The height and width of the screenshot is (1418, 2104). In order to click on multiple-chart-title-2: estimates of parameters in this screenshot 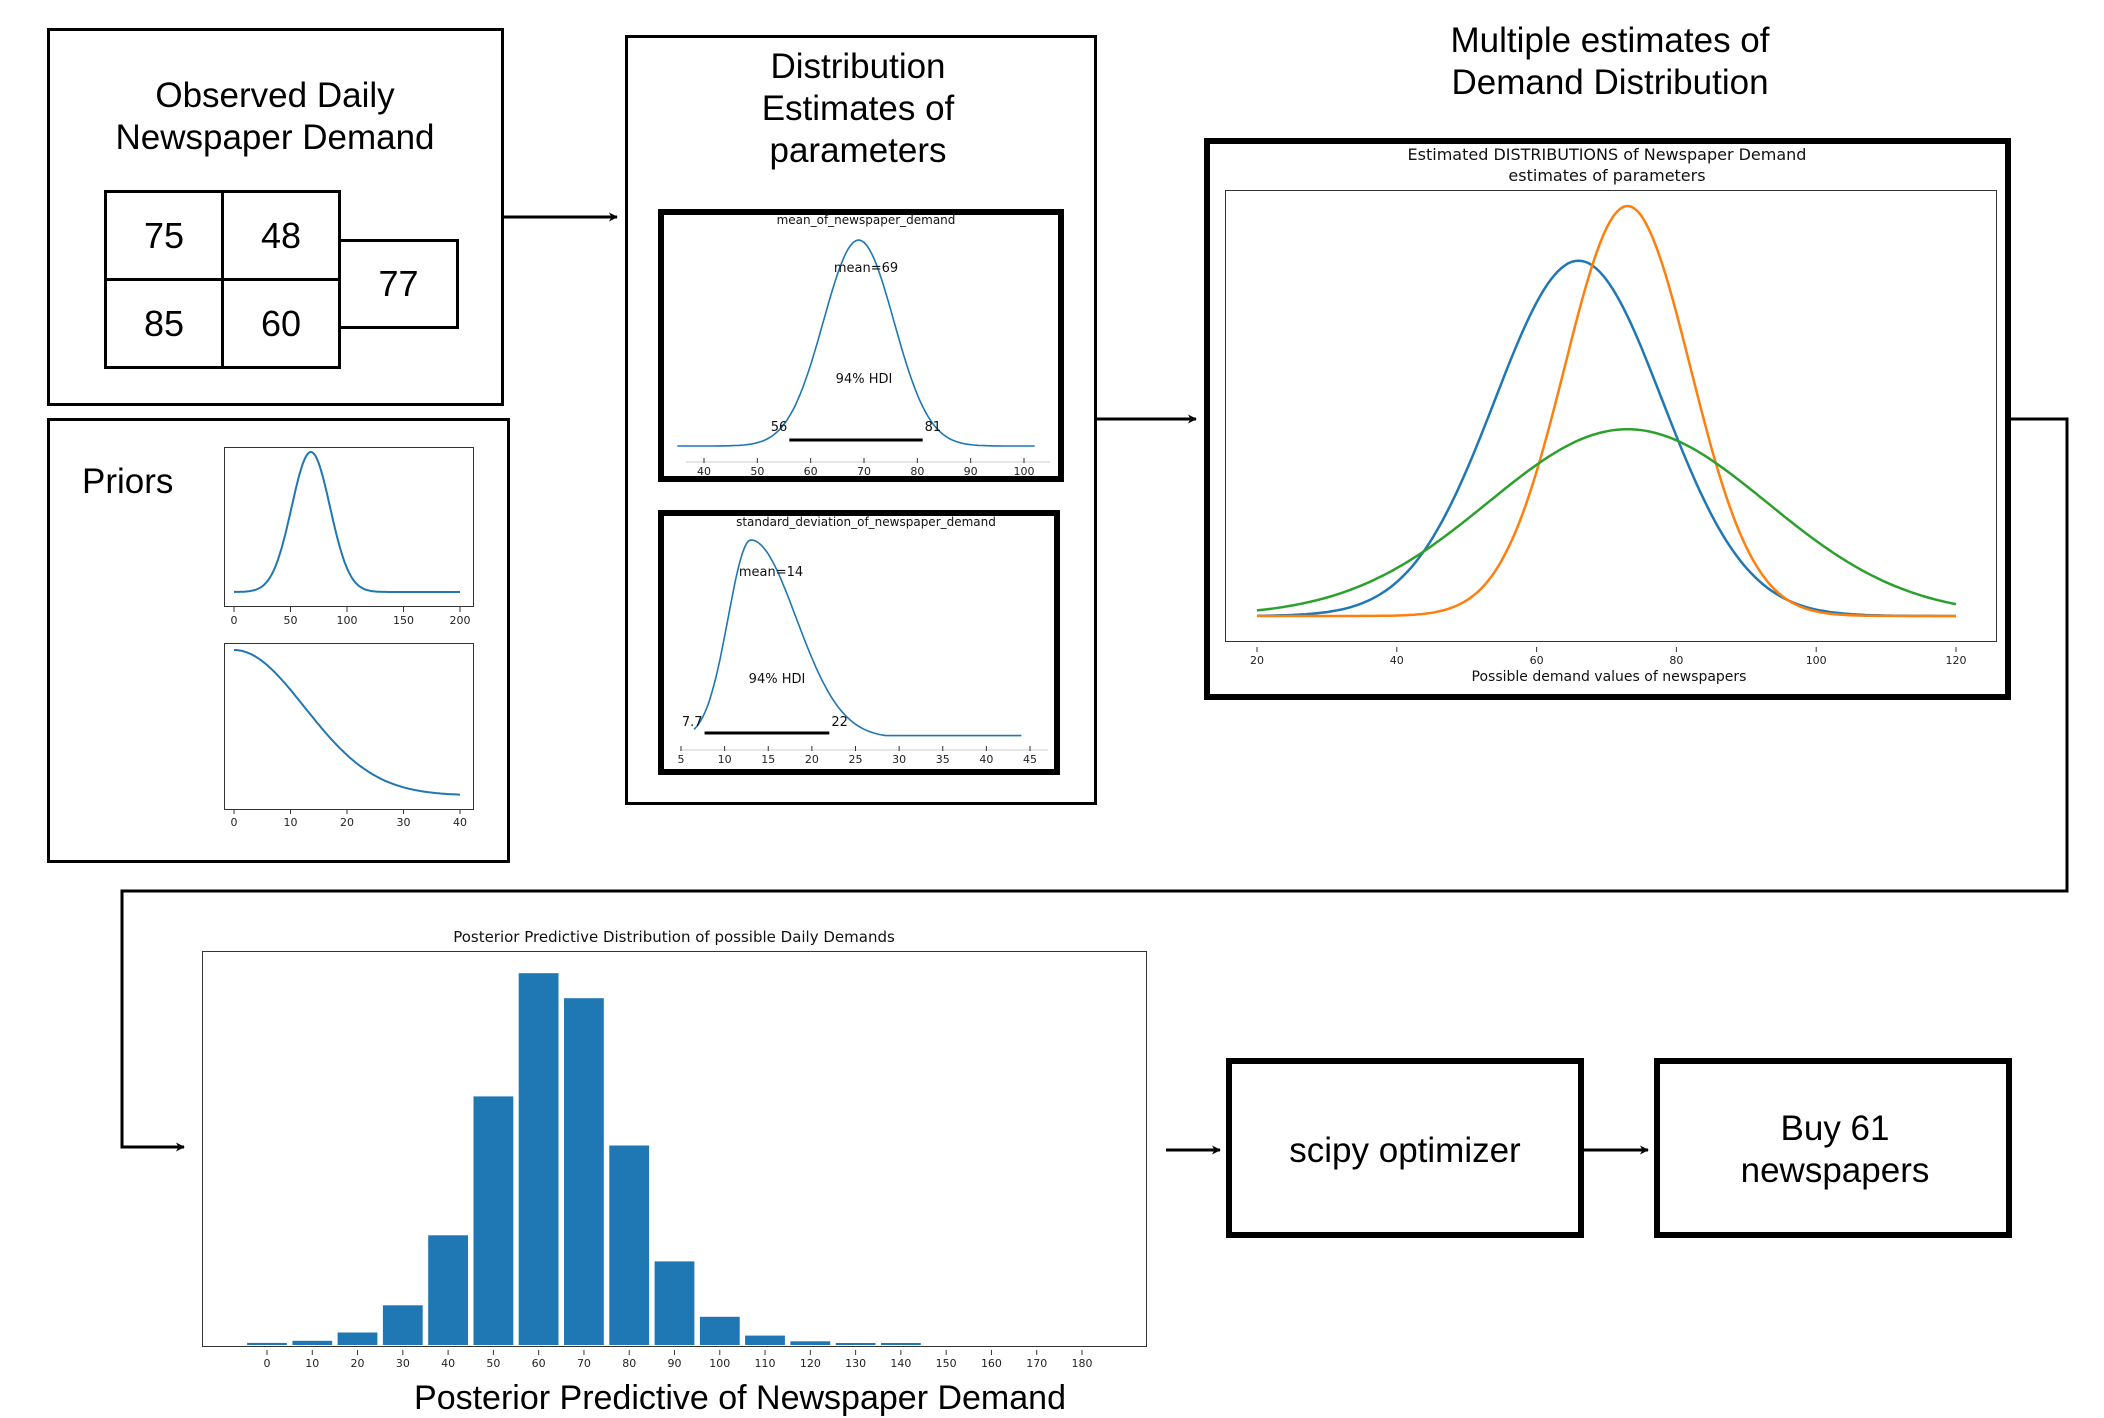, I will do `click(1606, 175)`.